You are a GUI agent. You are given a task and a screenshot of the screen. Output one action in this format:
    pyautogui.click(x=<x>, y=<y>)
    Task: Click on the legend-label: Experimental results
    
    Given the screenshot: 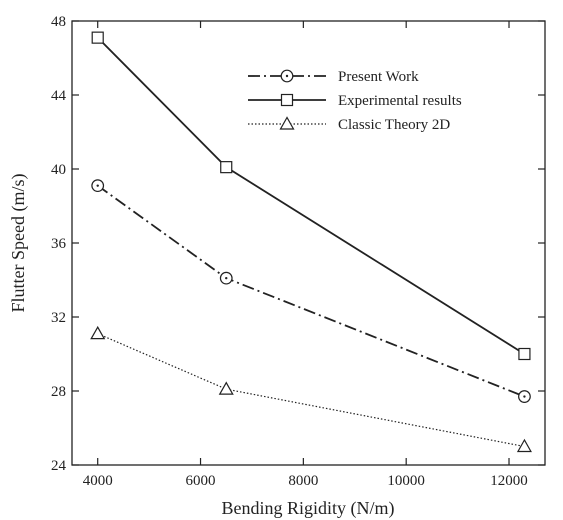 What is the action you would take?
    pyautogui.click(x=400, y=101)
    